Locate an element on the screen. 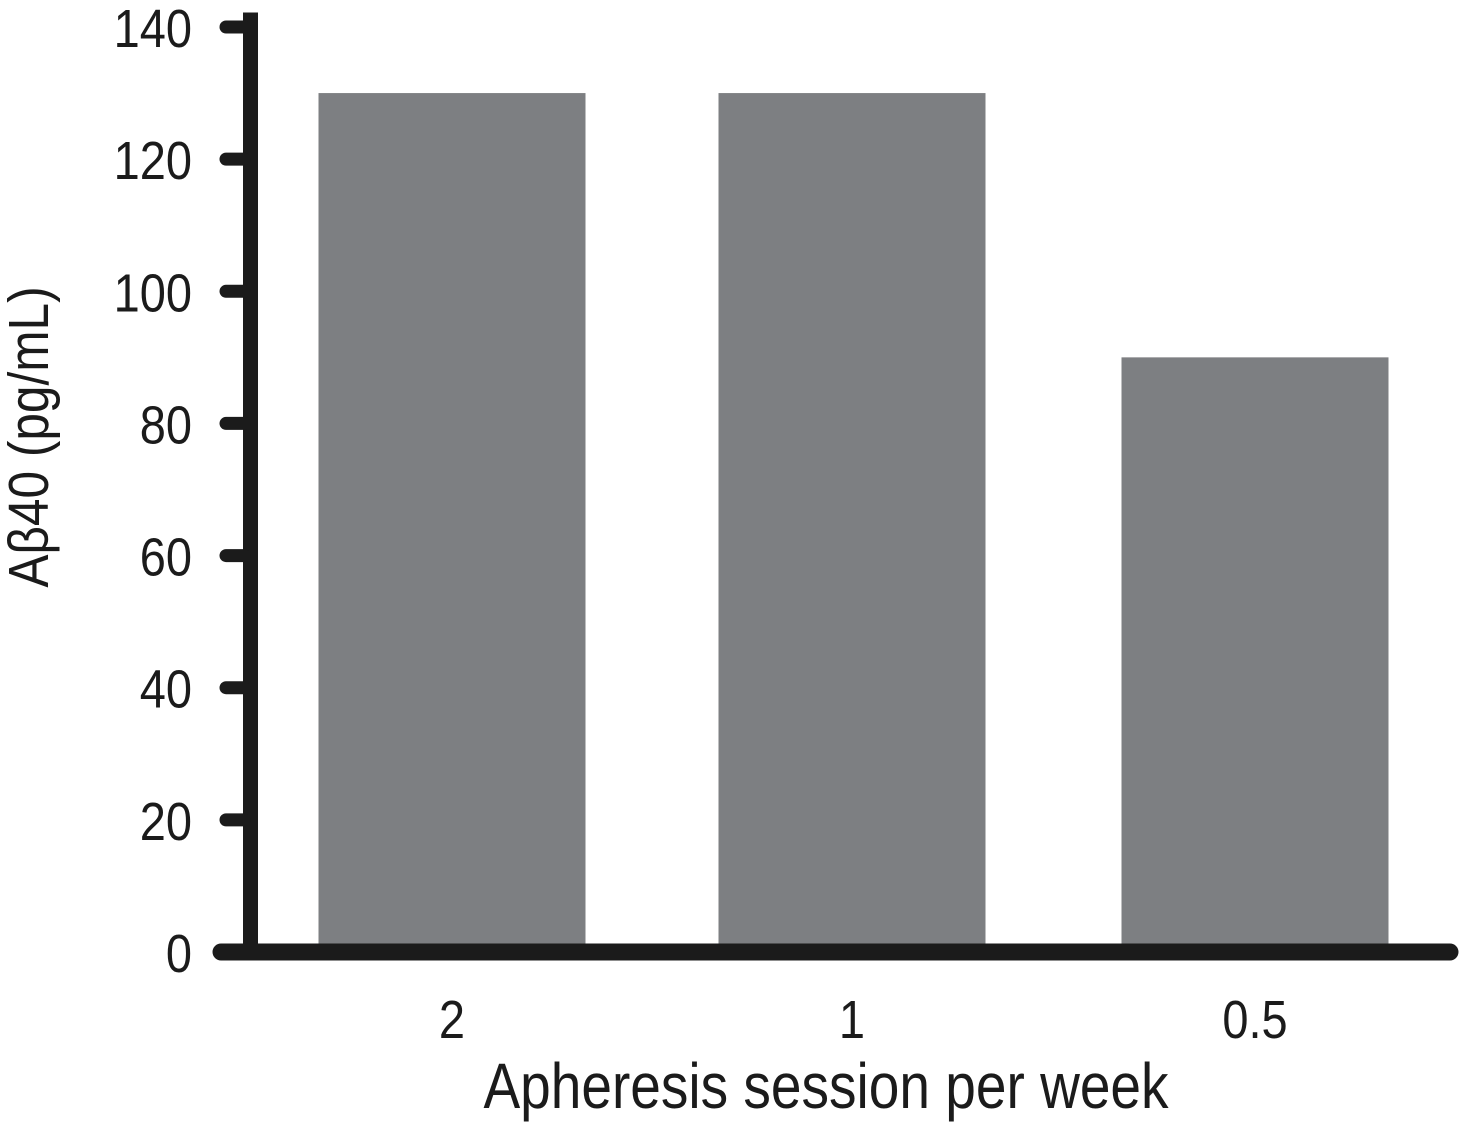  y-tick-label-80: 80 is located at coordinates (166, 424).